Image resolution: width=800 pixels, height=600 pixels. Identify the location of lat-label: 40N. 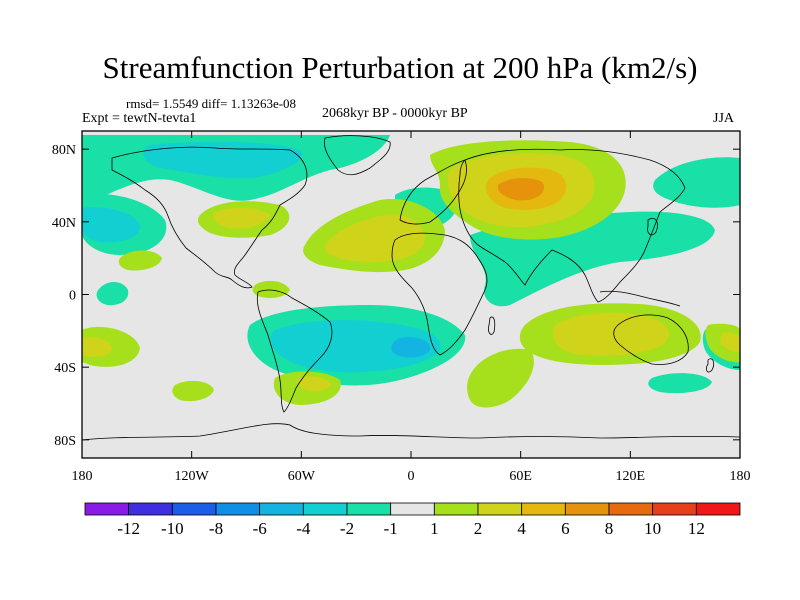
(64, 223).